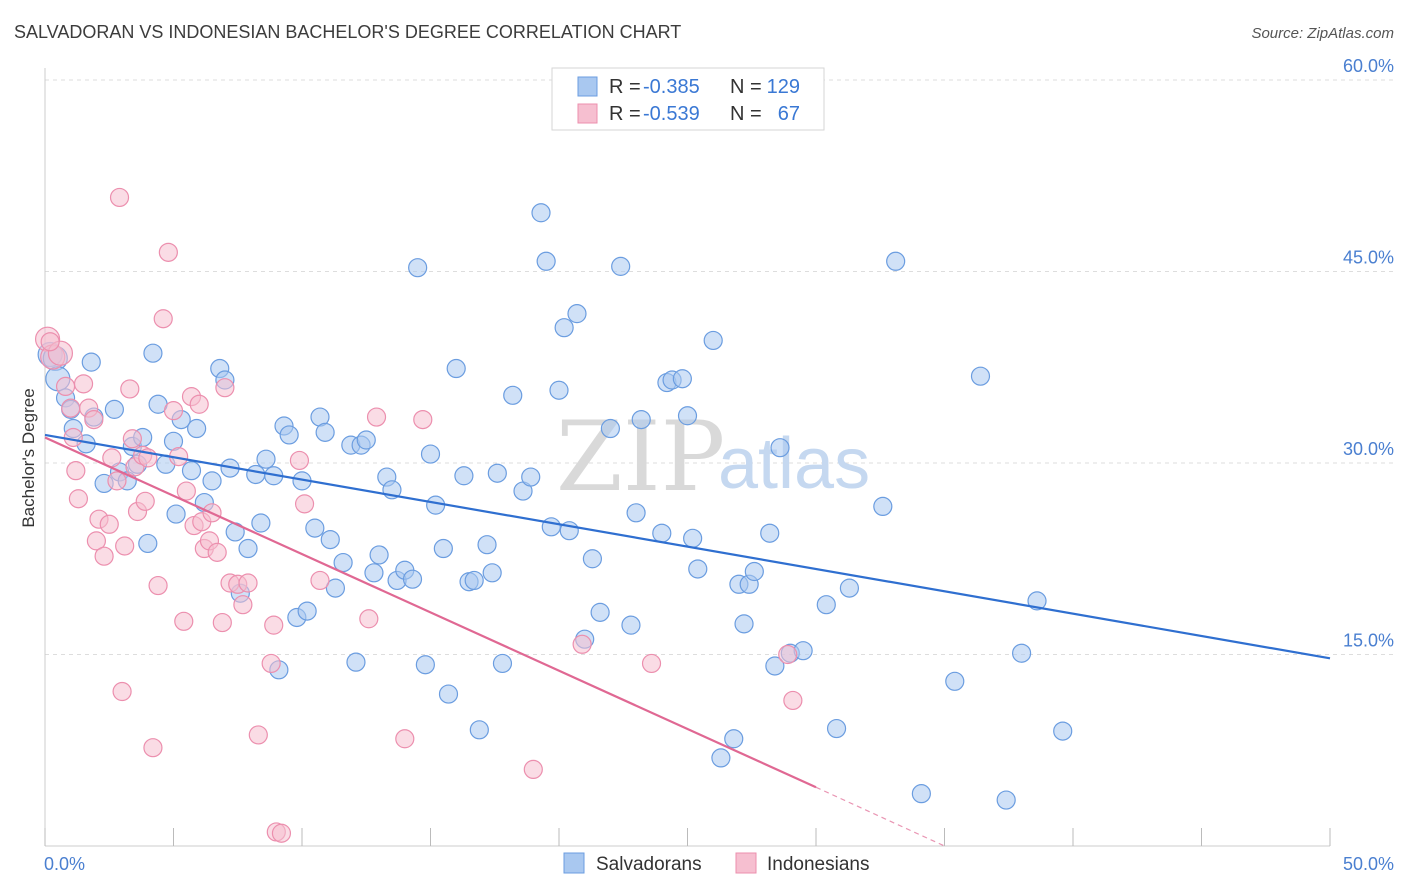 The image size is (1406, 892). What do you see at coordinates (1368, 66) in the screenshot?
I see `y-tick-label: 60.0%` at bounding box center [1368, 66].